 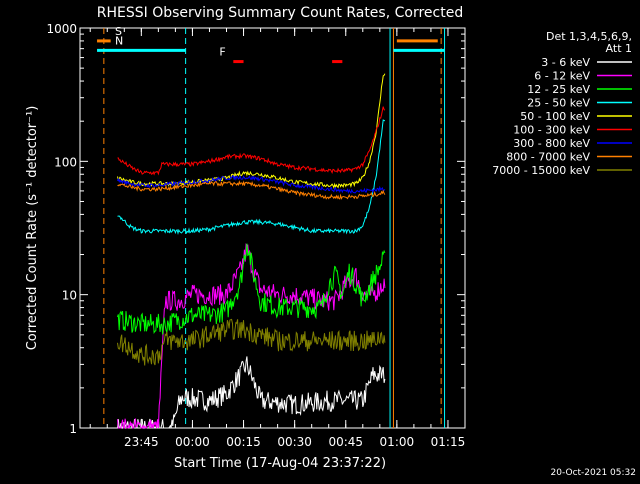 I want to click on x-tick-label-3: 00:30, so click(x=294, y=442).